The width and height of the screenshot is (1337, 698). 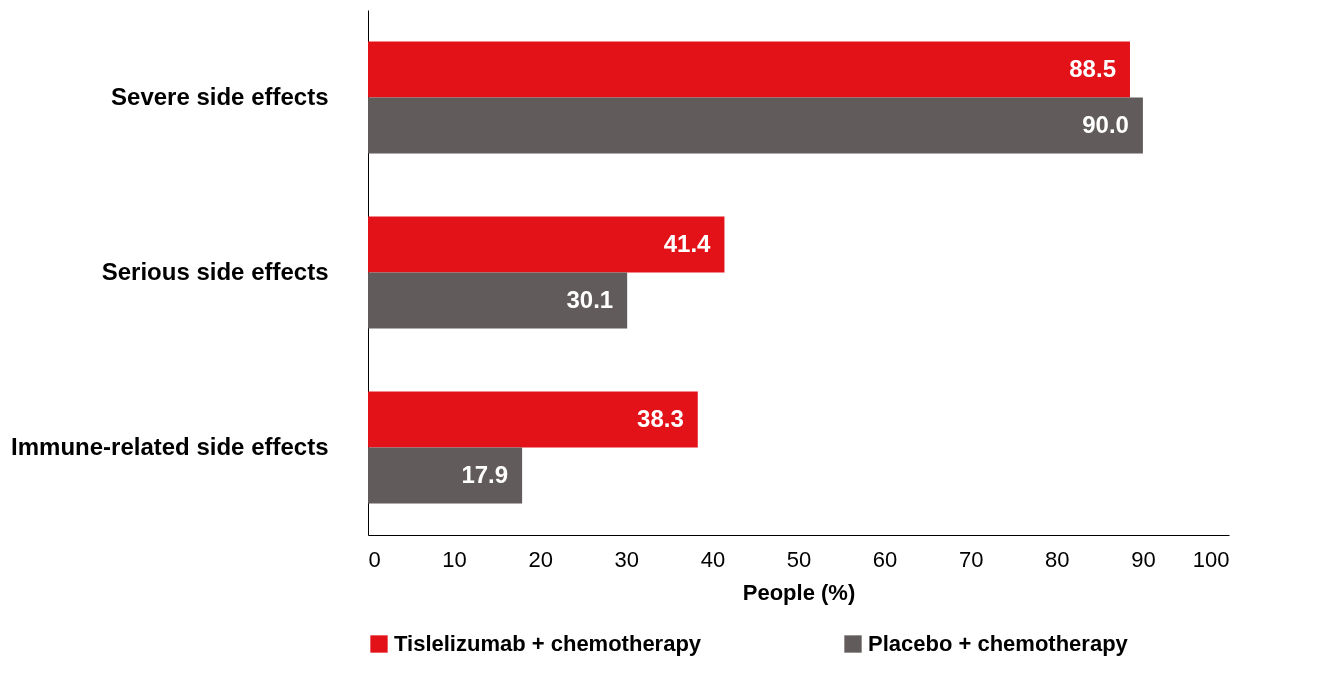 What do you see at coordinates (170, 446) in the screenshot?
I see `y-tick-label: Immune-related side effects` at bounding box center [170, 446].